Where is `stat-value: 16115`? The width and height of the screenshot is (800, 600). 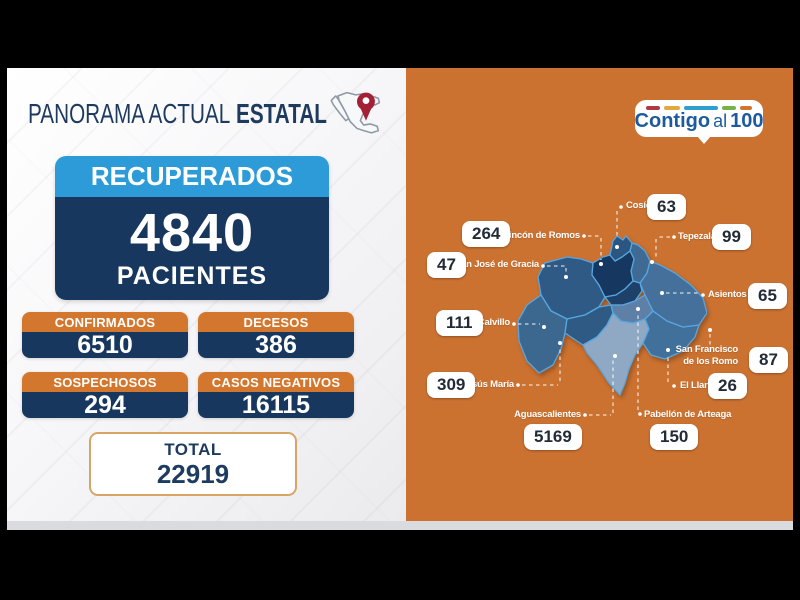 stat-value: 16115 is located at coordinates (276, 405).